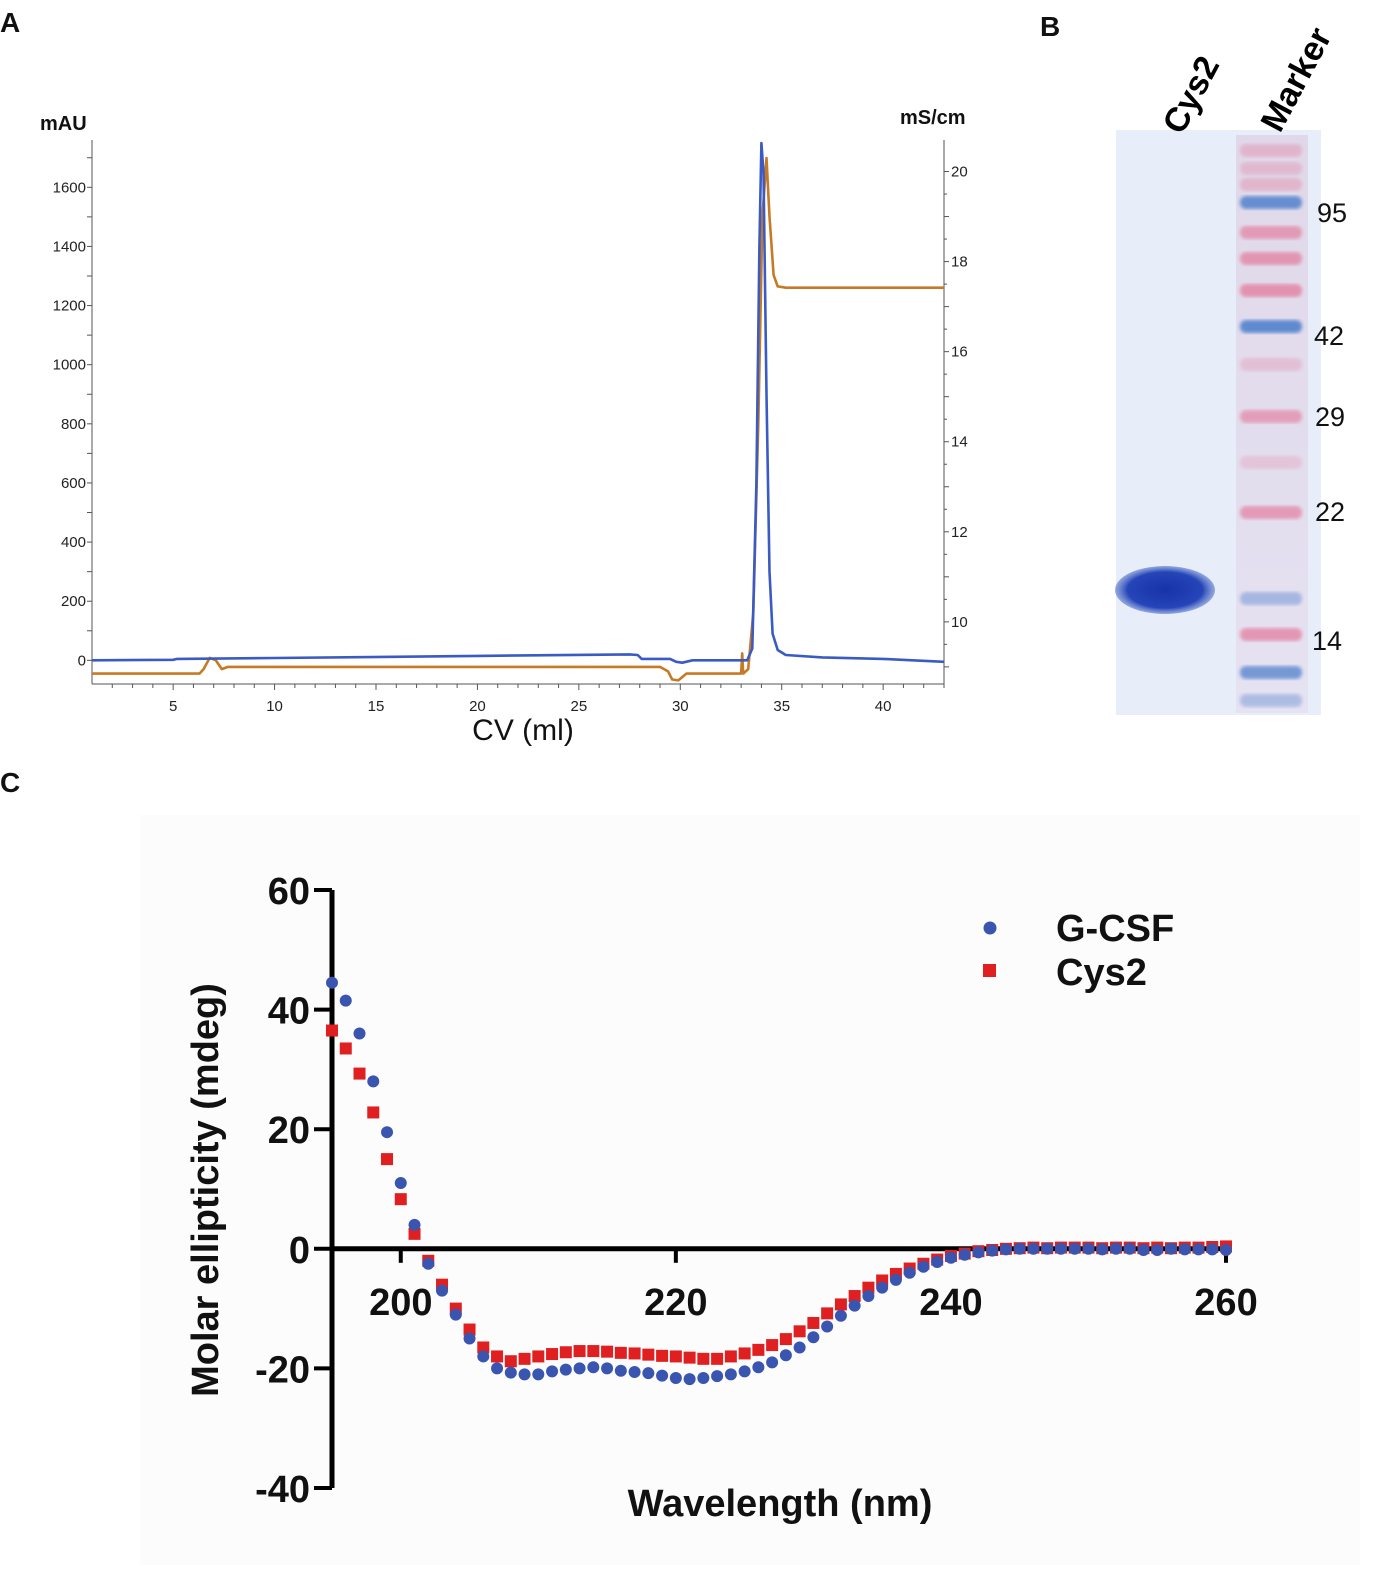 This screenshot has width=1373, height=1581. I want to click on right-tick-label: 18, so click(959, 262).